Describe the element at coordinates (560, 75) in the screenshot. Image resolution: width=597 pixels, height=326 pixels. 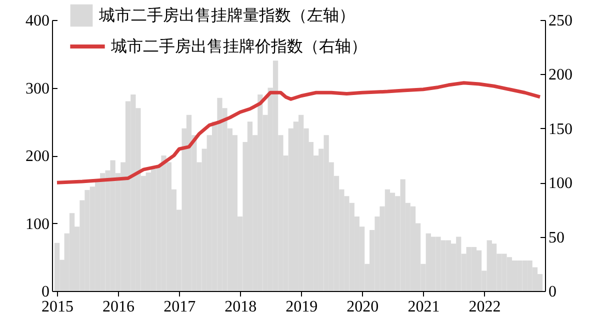
I see `y2-tick-label: 200` at that location.